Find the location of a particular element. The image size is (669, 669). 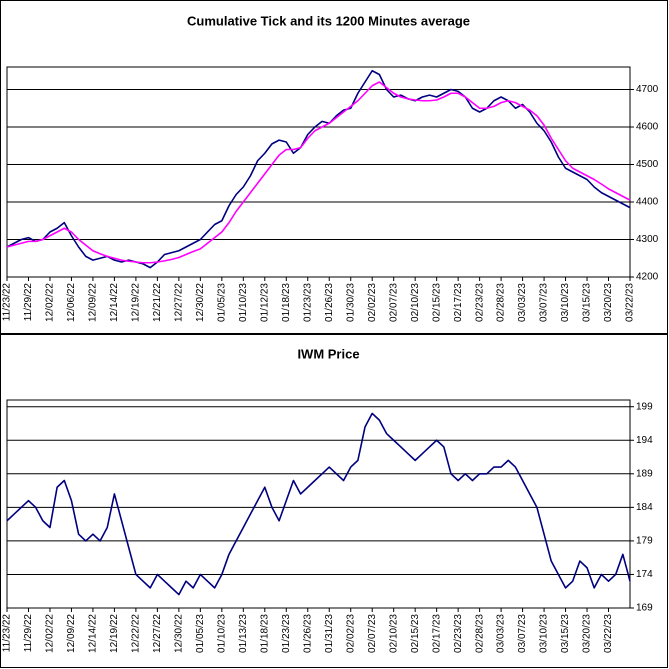

y-tick-label: 4600 is located at coordinates (647, 127).